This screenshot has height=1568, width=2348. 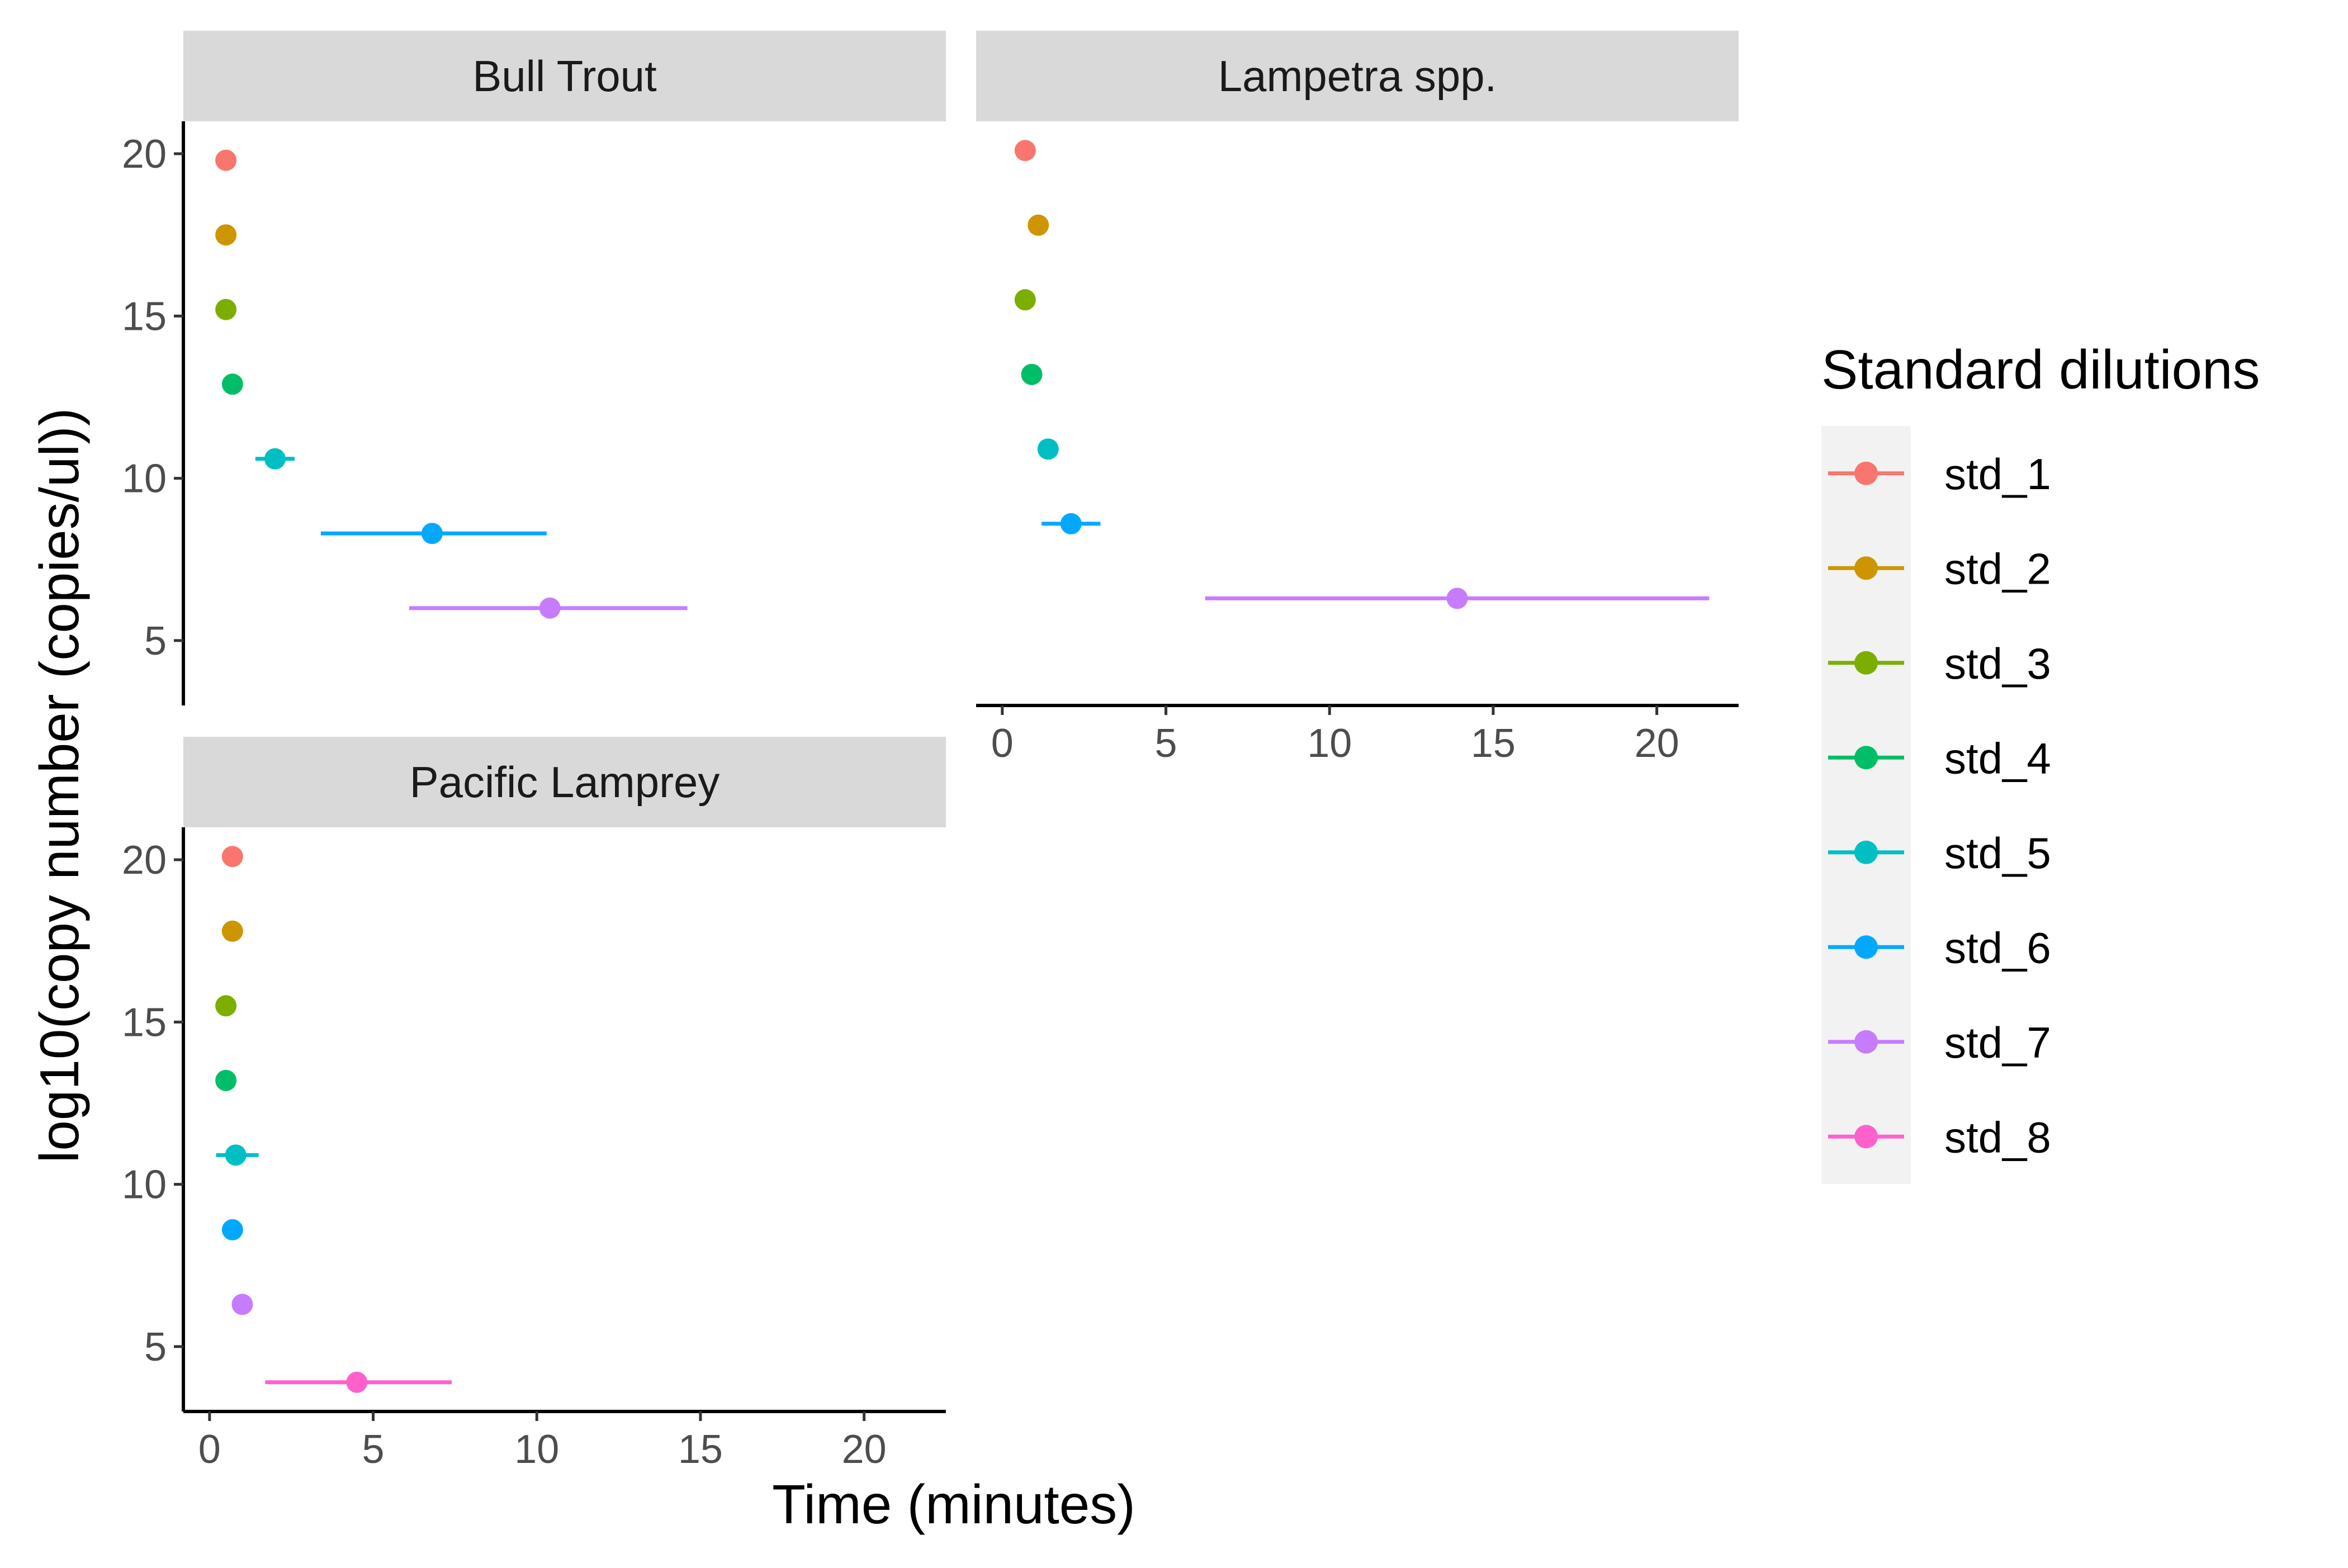 I want to click on legend-label: std_6, so click(x=1997, y=947).